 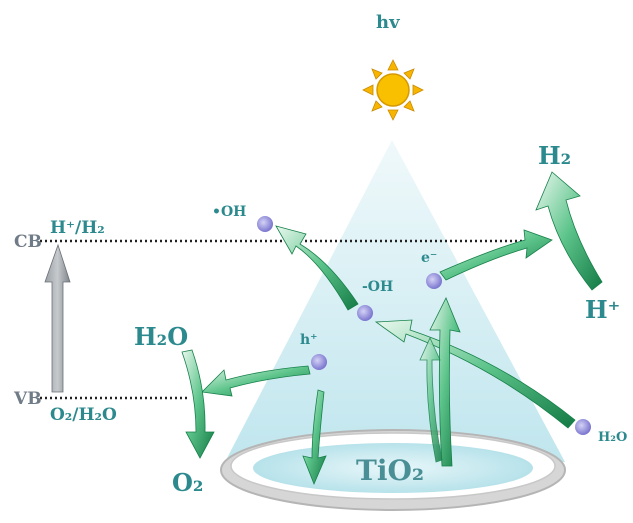 I want to click on proton-to-h2-arrow, so click(x=569, y=231).